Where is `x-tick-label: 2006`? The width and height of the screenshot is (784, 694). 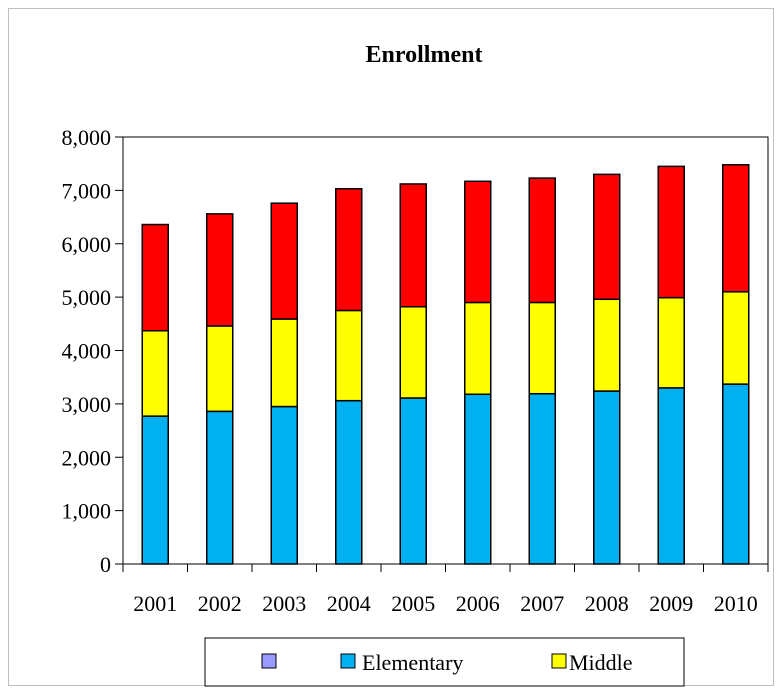 x-tick-label: 2006 is located at coordinates (478, 603).